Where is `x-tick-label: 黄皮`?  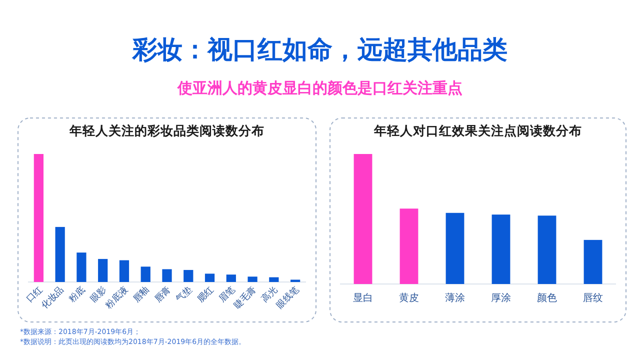 x-tick-label: 黄皮 is located at coordinates (409, 298).